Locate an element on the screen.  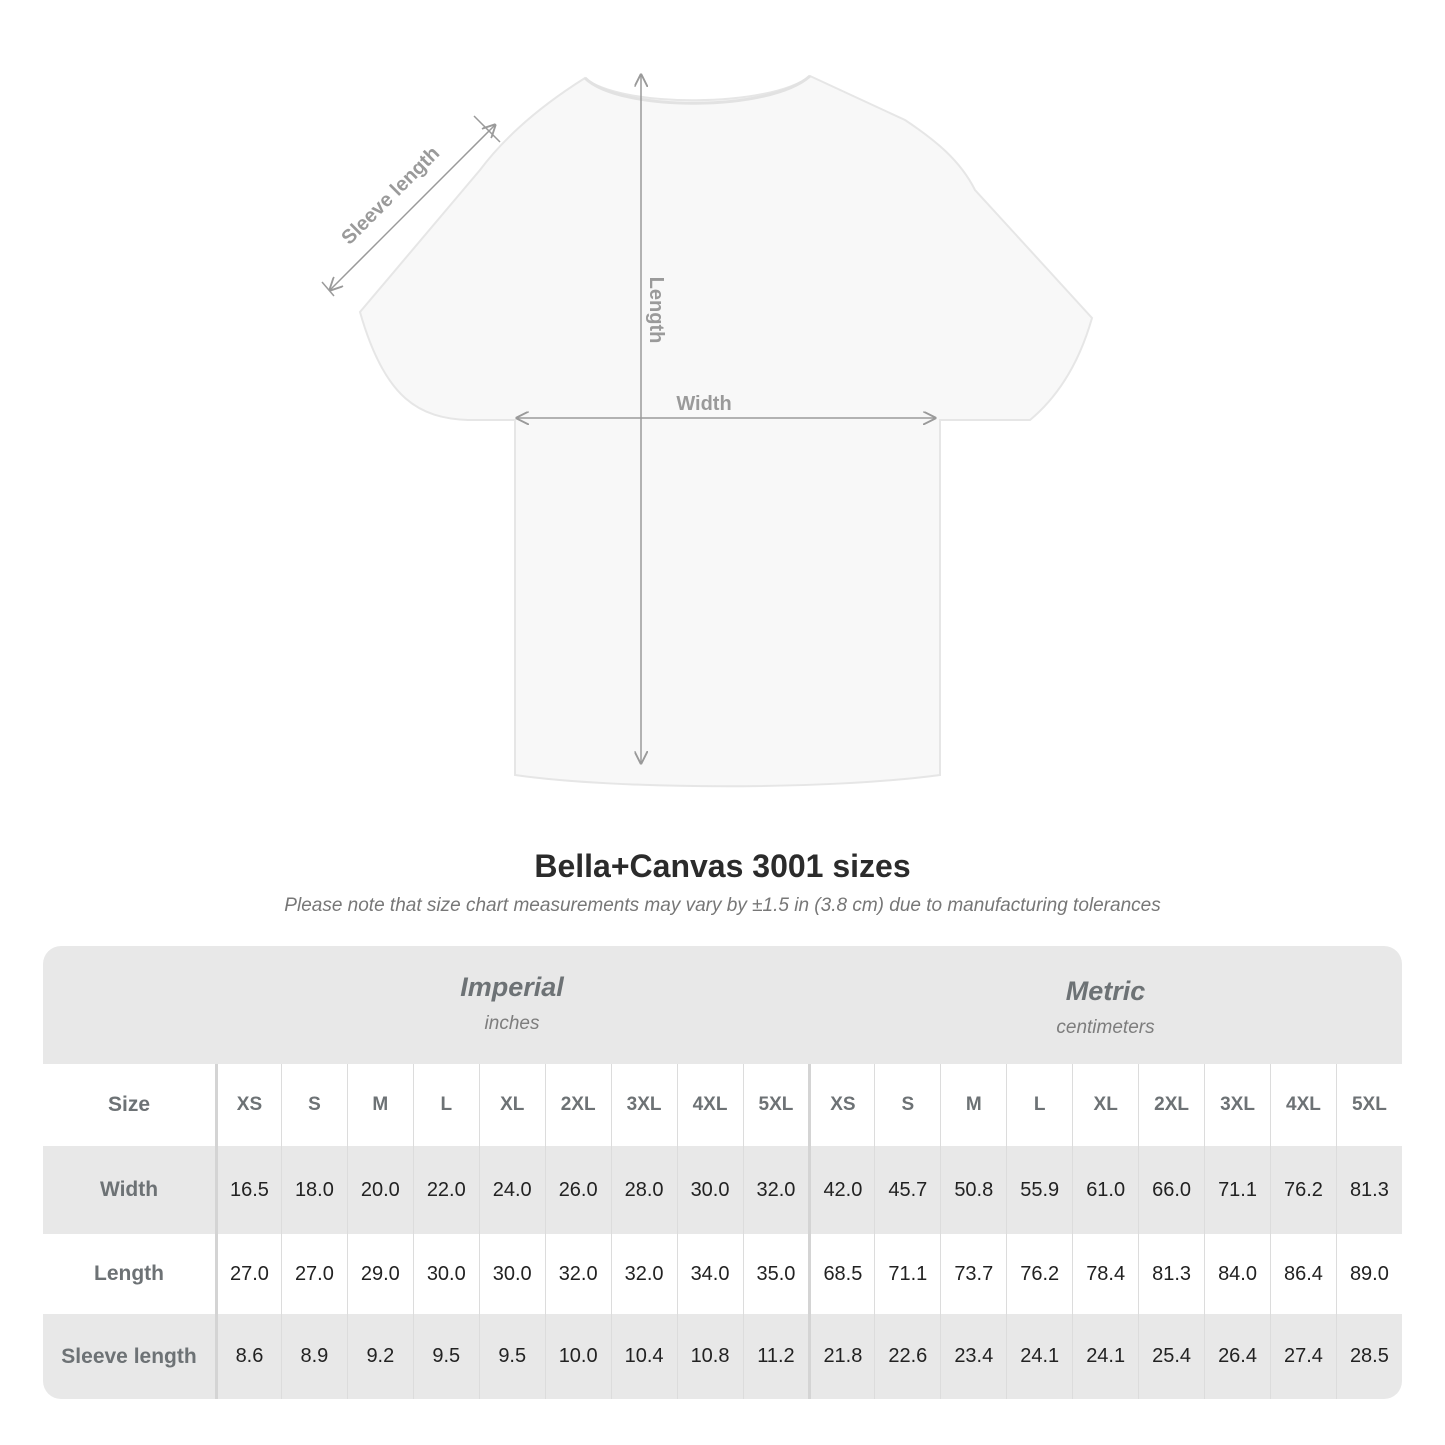
row-label: Length is located at coordinates (129, 1273).